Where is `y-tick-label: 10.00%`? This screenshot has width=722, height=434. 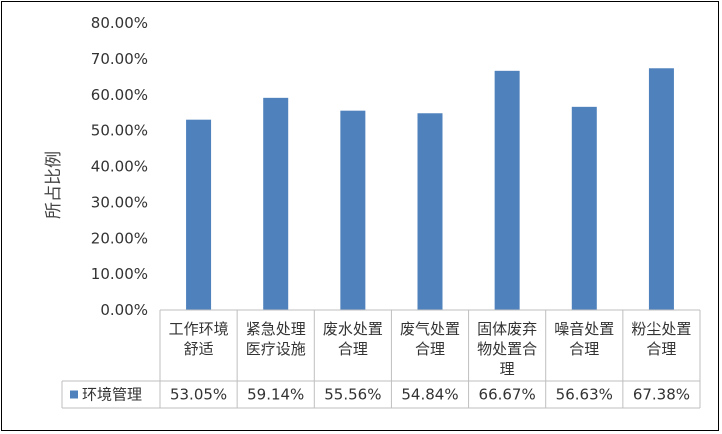
y-tick-label: 10.00% is located at coordinates (119, 274).